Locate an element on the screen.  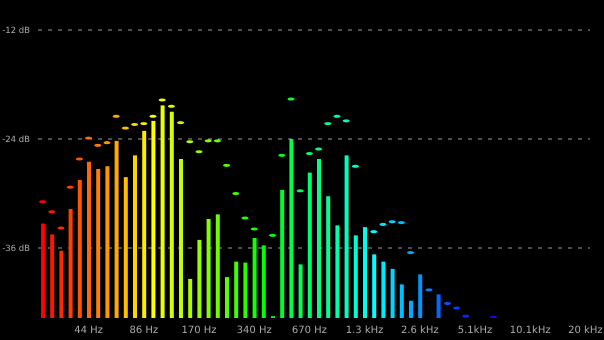
x-tick-label: 170 Hz is located at coordinates (199, 330).